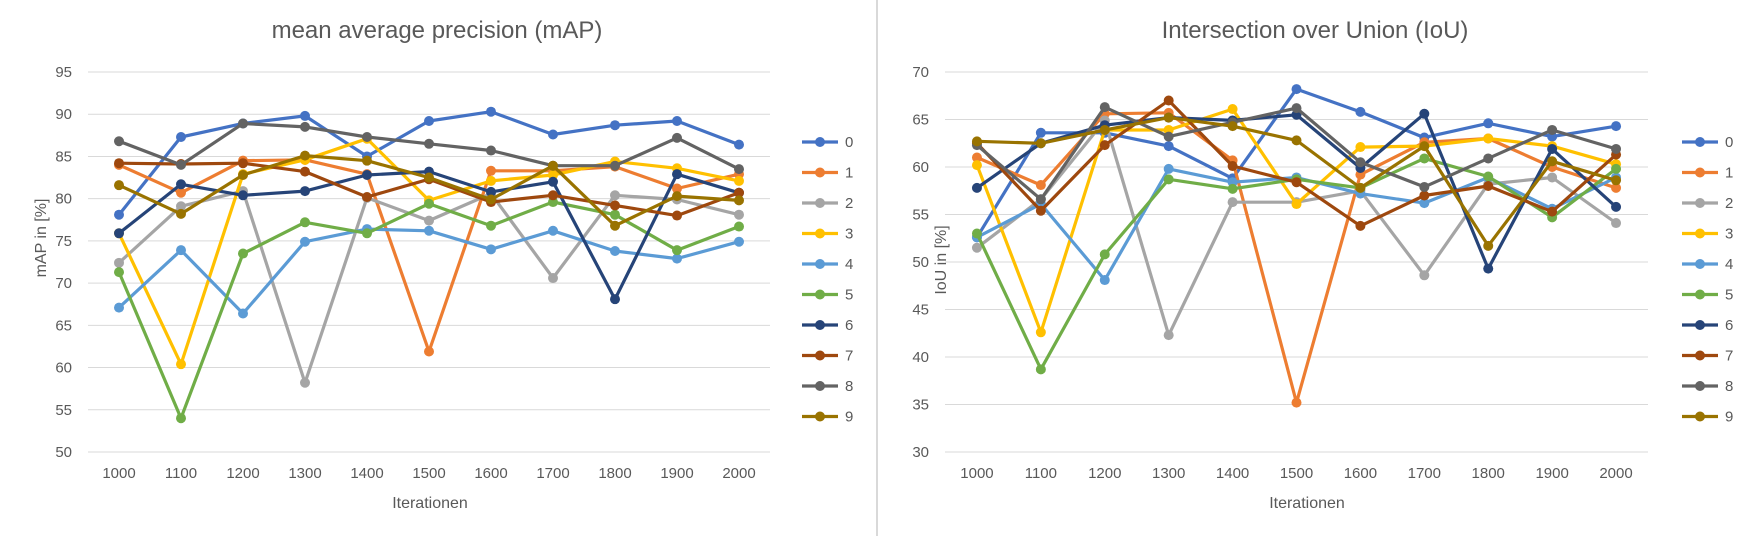 This screenshot has height=536, width=1750. I want to click on x-tick-label: 1300, so click(304, 473).